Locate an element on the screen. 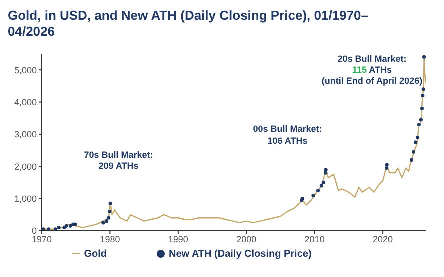 Image resolution: width=444 pixels, height=277 pixels. chart-title: Gold, in USD, and New ATH (Daily Closing Price), 01/1970–04/2026 is located at coordinates (189, 24).